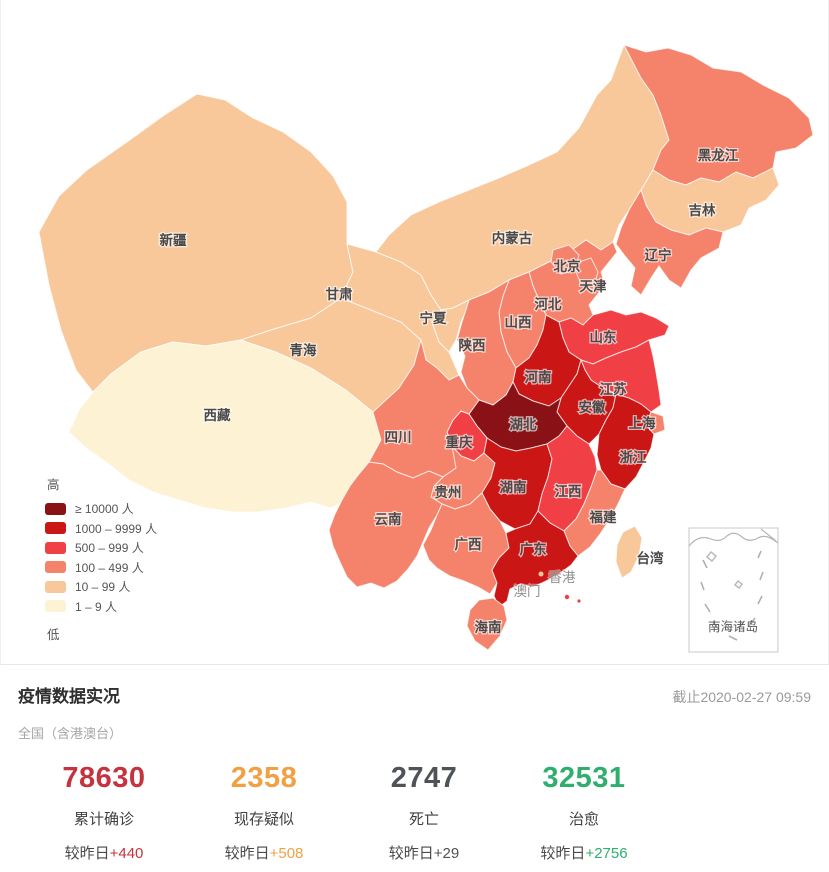  What do you see at coordinates (634, 457) in the screenshot?
I see `province-label-zhejiang: 浙江` at bounding box center [634, 457].